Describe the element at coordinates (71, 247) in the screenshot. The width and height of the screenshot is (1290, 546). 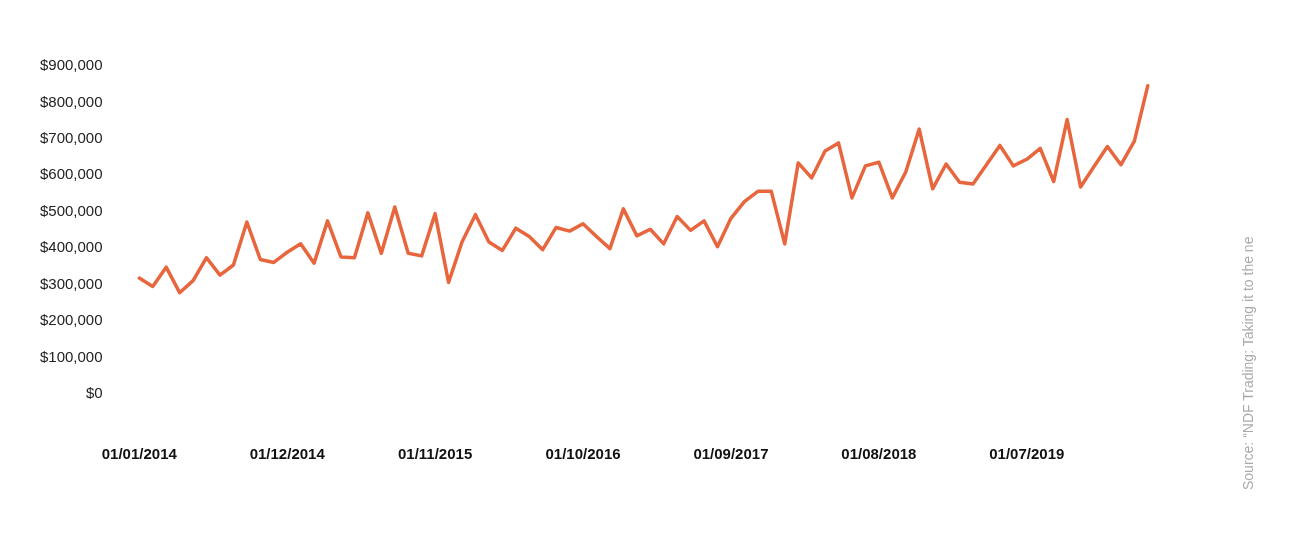
I see `y-tick-label: $400,000` at that location.